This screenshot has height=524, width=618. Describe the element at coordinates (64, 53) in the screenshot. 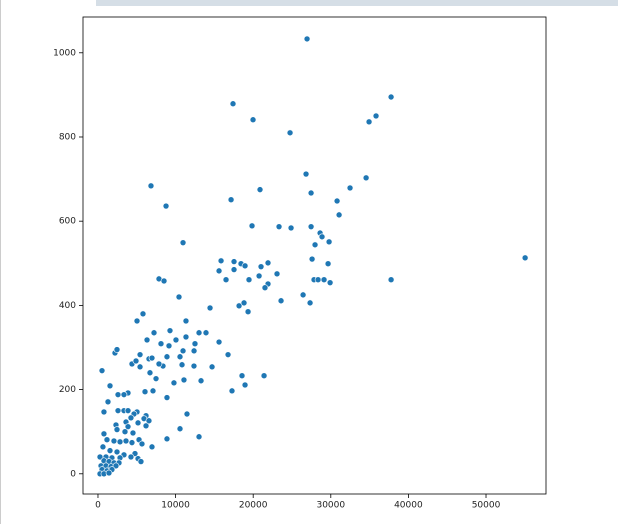

I see `y-tick-label: 1000` at that location.